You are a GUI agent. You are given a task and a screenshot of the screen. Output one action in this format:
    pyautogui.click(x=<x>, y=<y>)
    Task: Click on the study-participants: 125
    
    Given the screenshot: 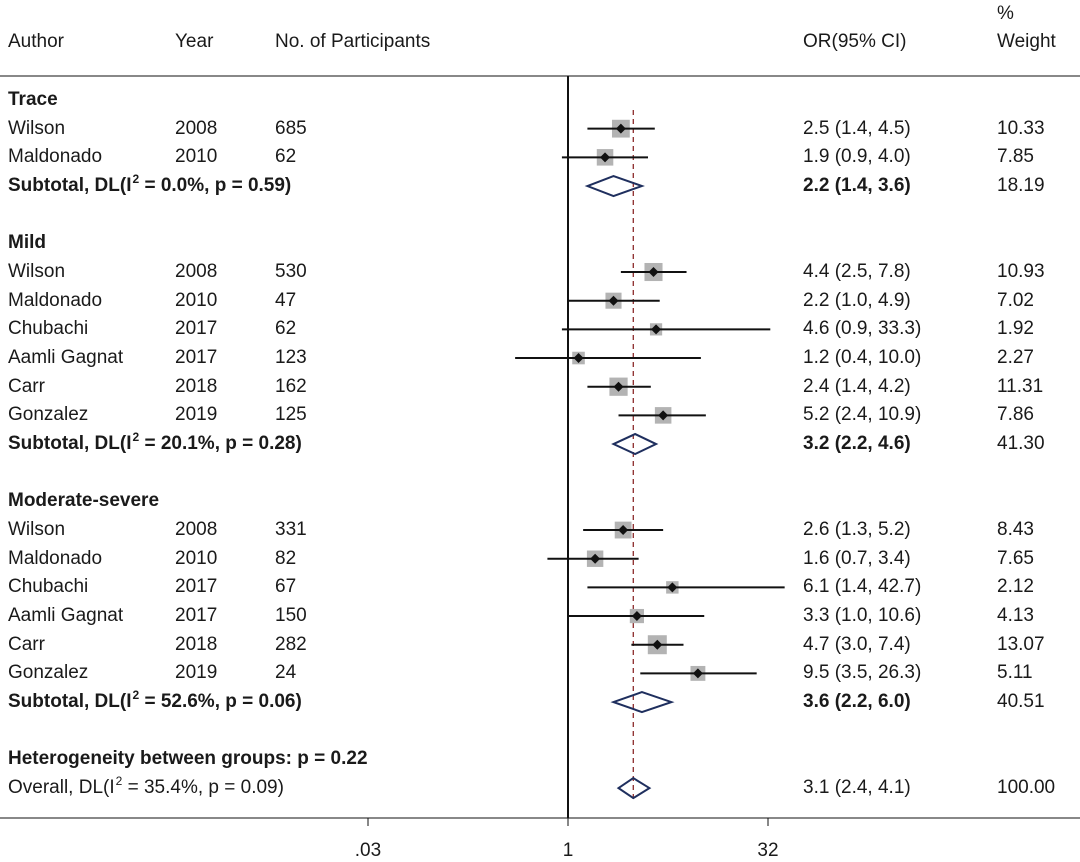 What is the action you would take?
    pyautogui.click(x=291, y=415)
    